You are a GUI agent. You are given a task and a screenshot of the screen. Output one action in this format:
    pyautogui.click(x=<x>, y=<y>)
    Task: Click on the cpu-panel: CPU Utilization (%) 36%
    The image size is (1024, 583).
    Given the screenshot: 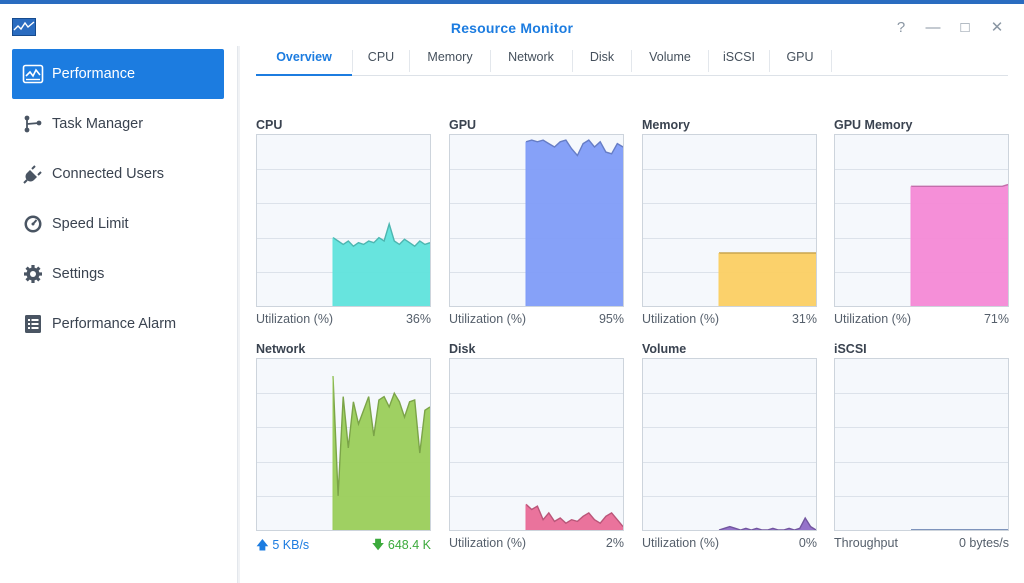 What is the action you would take?
    pyautogui.click(x=343, y=225)
    